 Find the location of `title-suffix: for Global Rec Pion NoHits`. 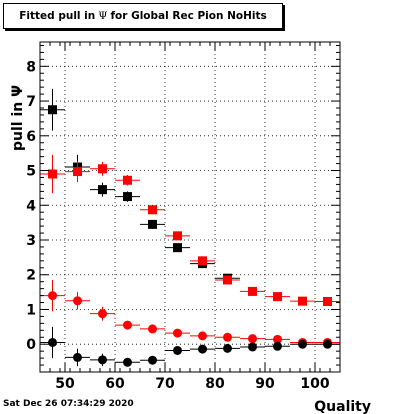

title-suffix: for Global Rec Pion NoHits is located at coordinates (188, 16).